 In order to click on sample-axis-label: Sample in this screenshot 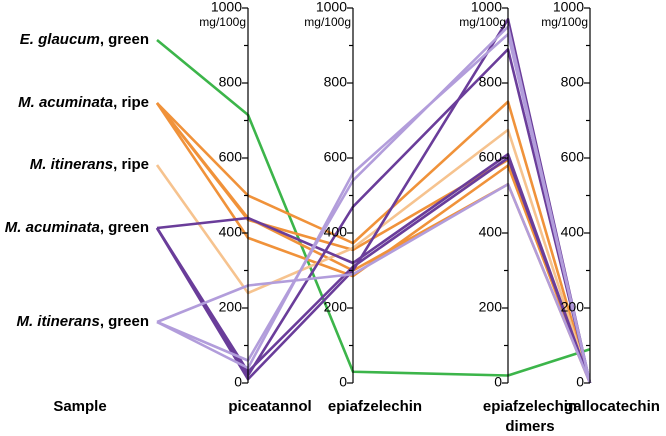, I will do `click(79, 406)`.